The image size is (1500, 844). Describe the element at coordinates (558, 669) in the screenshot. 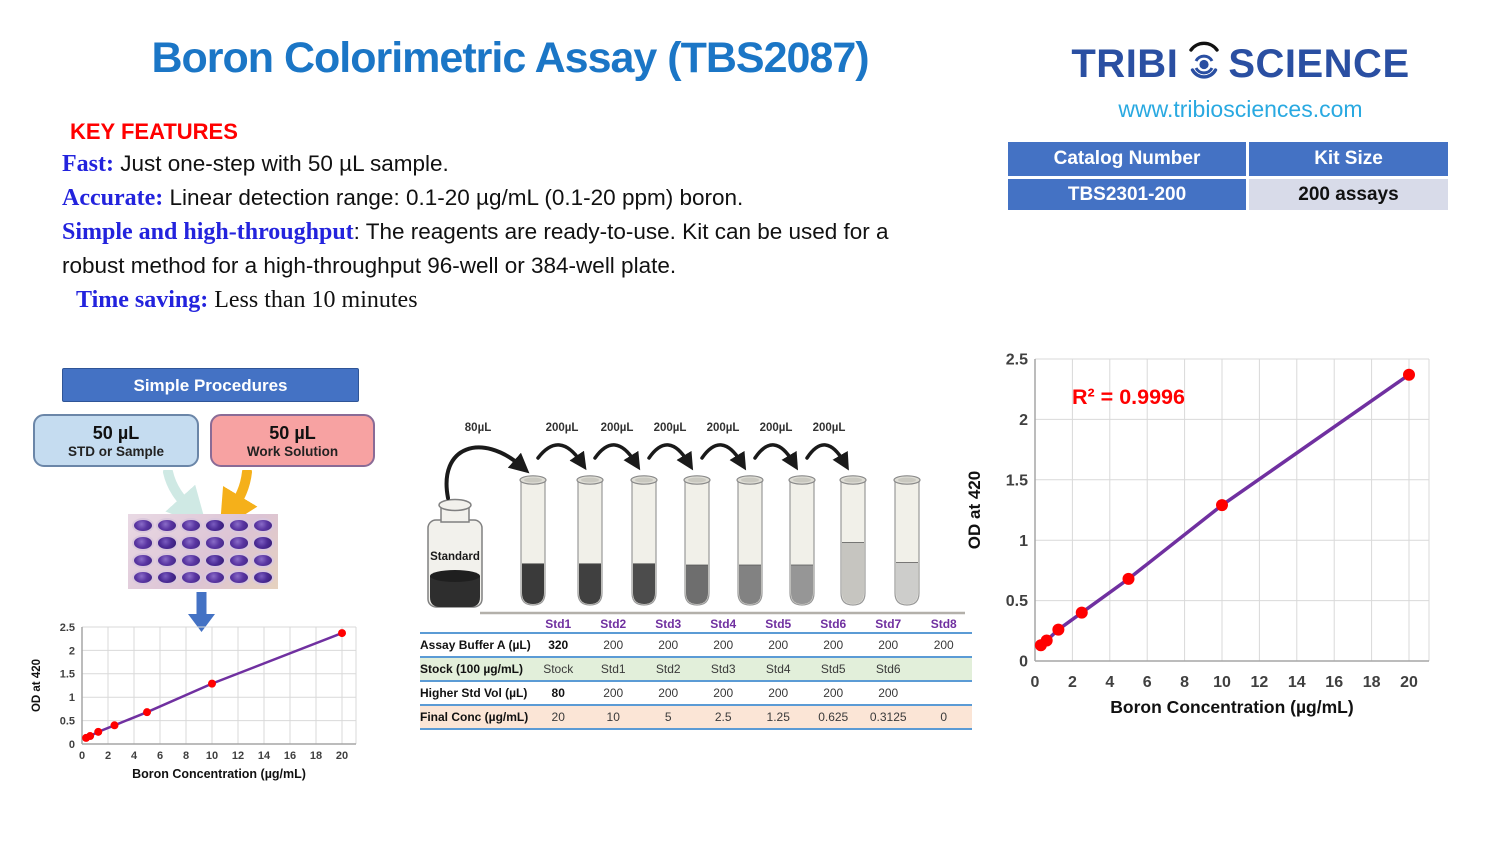

I see `dilution-cell: Stock` at that location.